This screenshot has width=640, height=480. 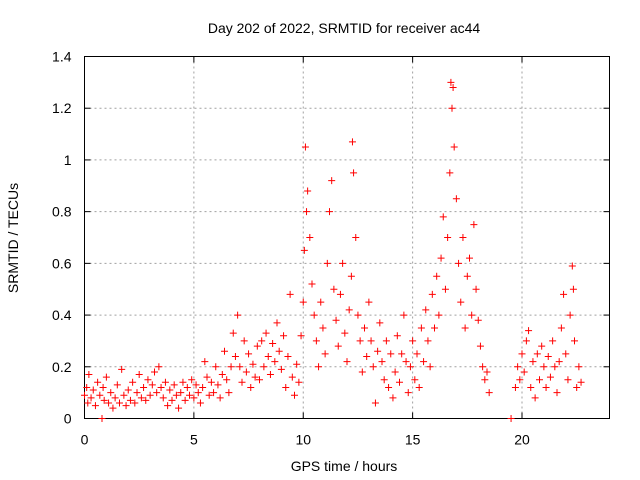 I want to click on y-tick-label: 0.6, so click(x=62, y=263).